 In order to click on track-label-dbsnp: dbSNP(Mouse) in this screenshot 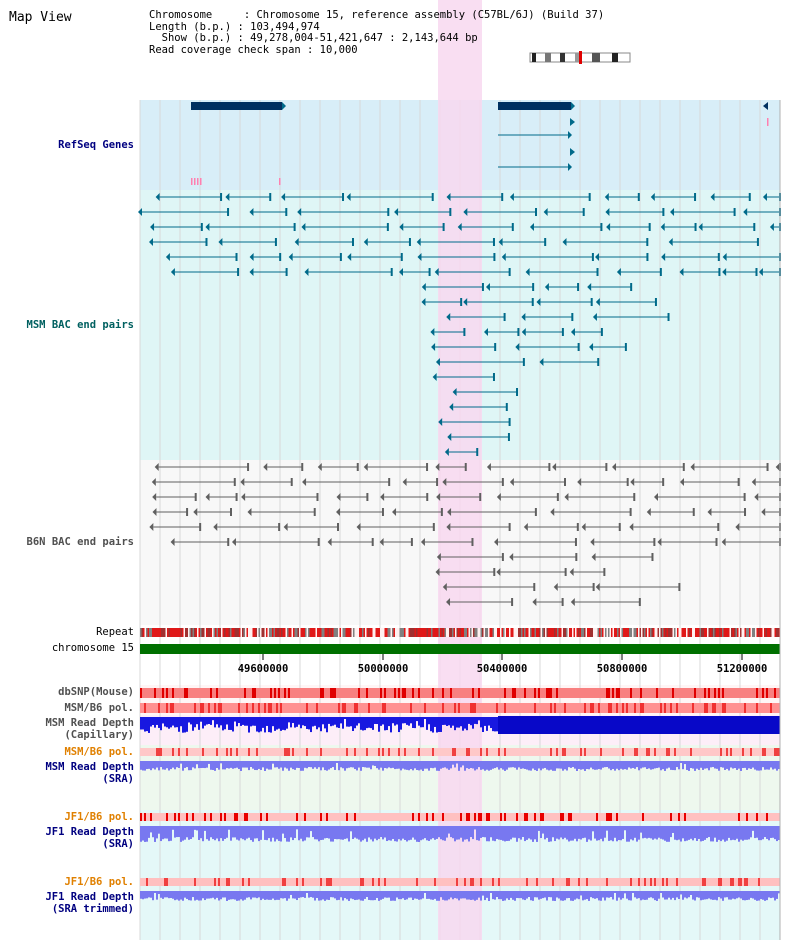, I will do `click(96, 692)`.